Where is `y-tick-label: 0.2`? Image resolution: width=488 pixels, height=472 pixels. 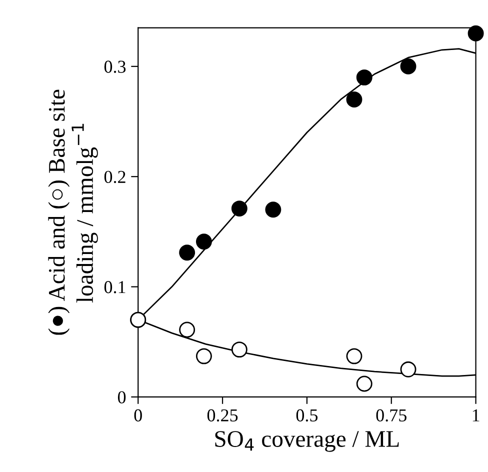
y-tick-label: 0.2 is located at coordinates (115, 177).